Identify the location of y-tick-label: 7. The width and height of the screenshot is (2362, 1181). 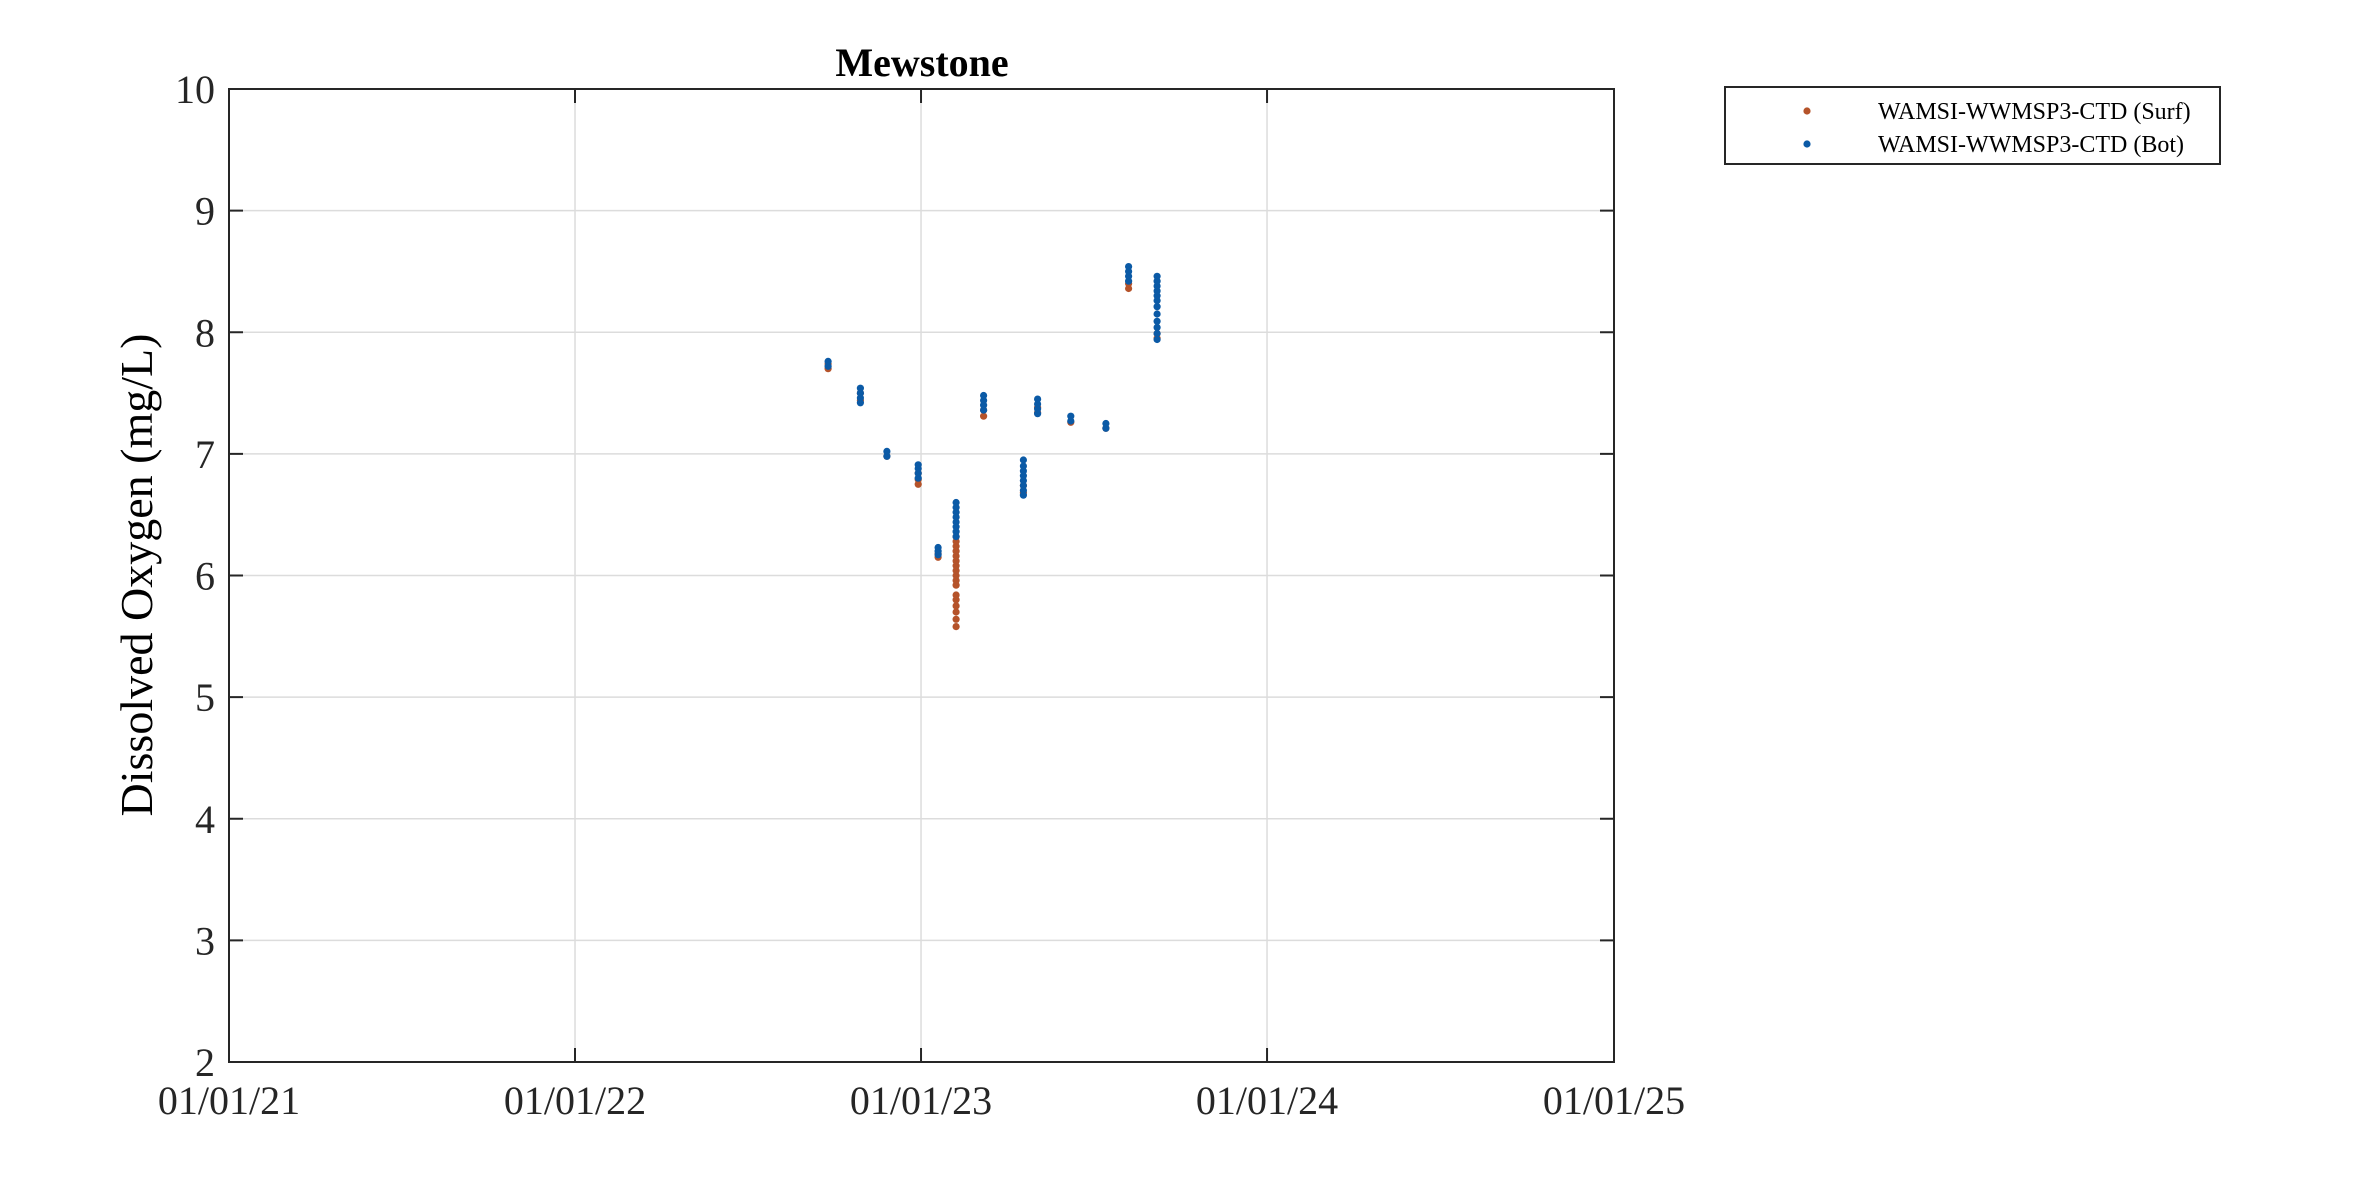
(205, 454).